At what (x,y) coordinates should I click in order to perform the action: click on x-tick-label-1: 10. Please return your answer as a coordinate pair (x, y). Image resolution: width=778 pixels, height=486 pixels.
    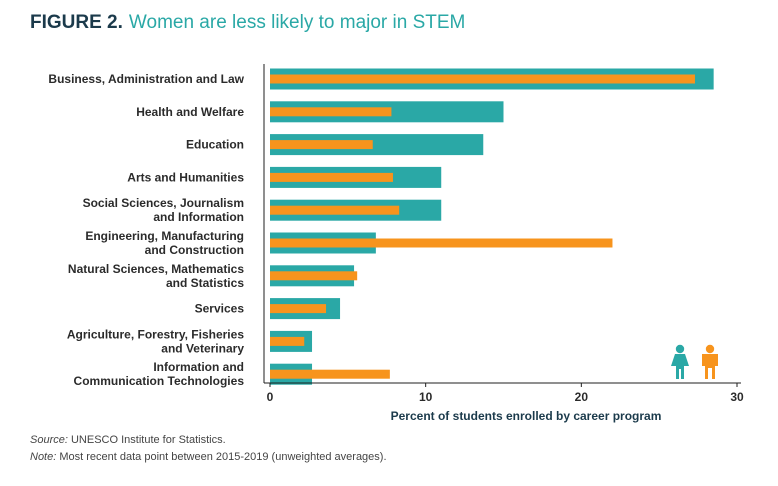
    Looking at the image, I should click on (426, 397).